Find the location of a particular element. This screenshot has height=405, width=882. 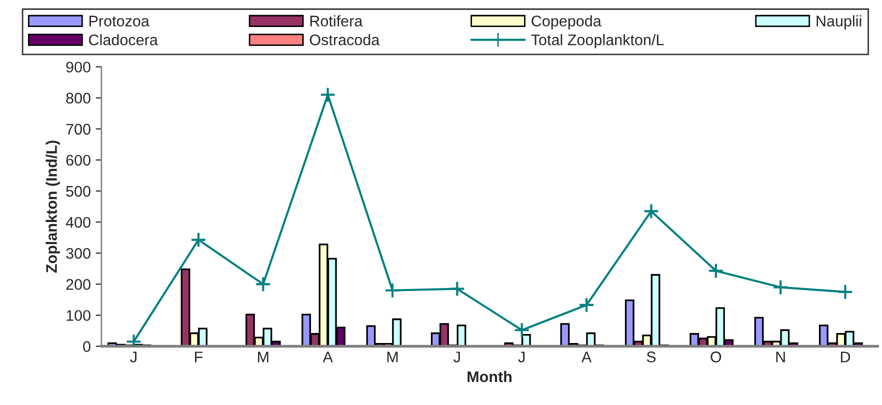

y-tick-label: 400 is located at coordinates (78, 222).